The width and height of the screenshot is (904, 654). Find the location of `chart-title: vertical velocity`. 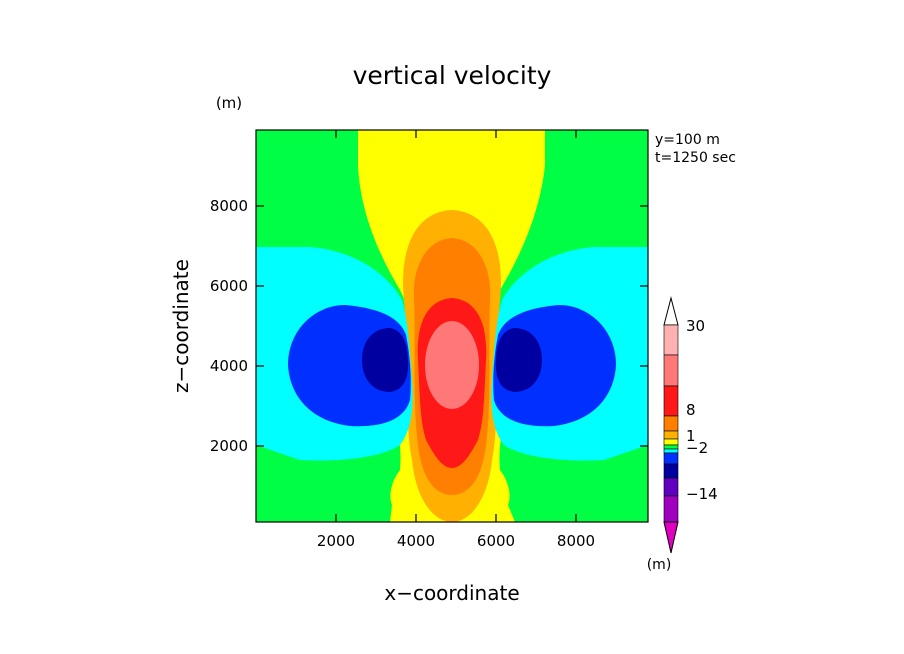

chart-title: vertical velocity is located at coordinates (452, 75).